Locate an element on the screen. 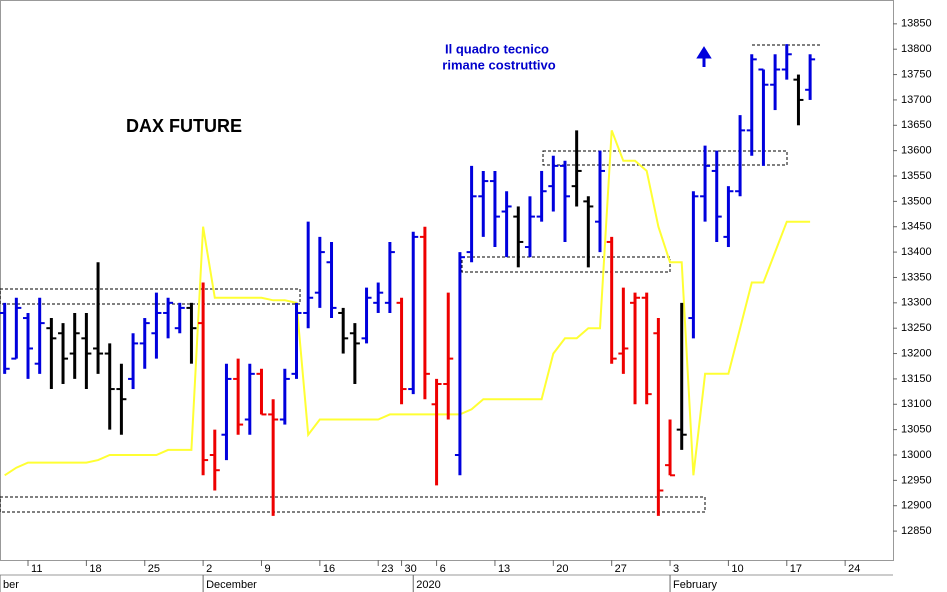 The height and width of the screenshot is (592, 947). x-tick-label: 25 is located at coordinates (154, 569).